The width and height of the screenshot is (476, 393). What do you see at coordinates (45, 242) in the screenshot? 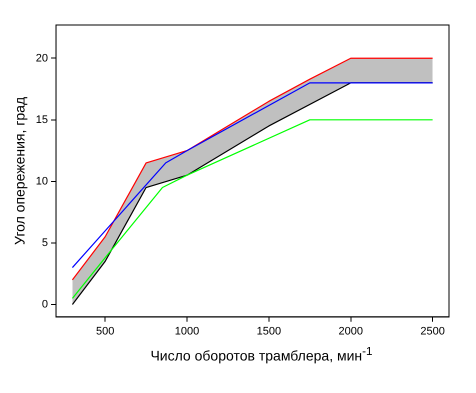
I see `y-tick-label: 5` at bounding box center [45, 242].